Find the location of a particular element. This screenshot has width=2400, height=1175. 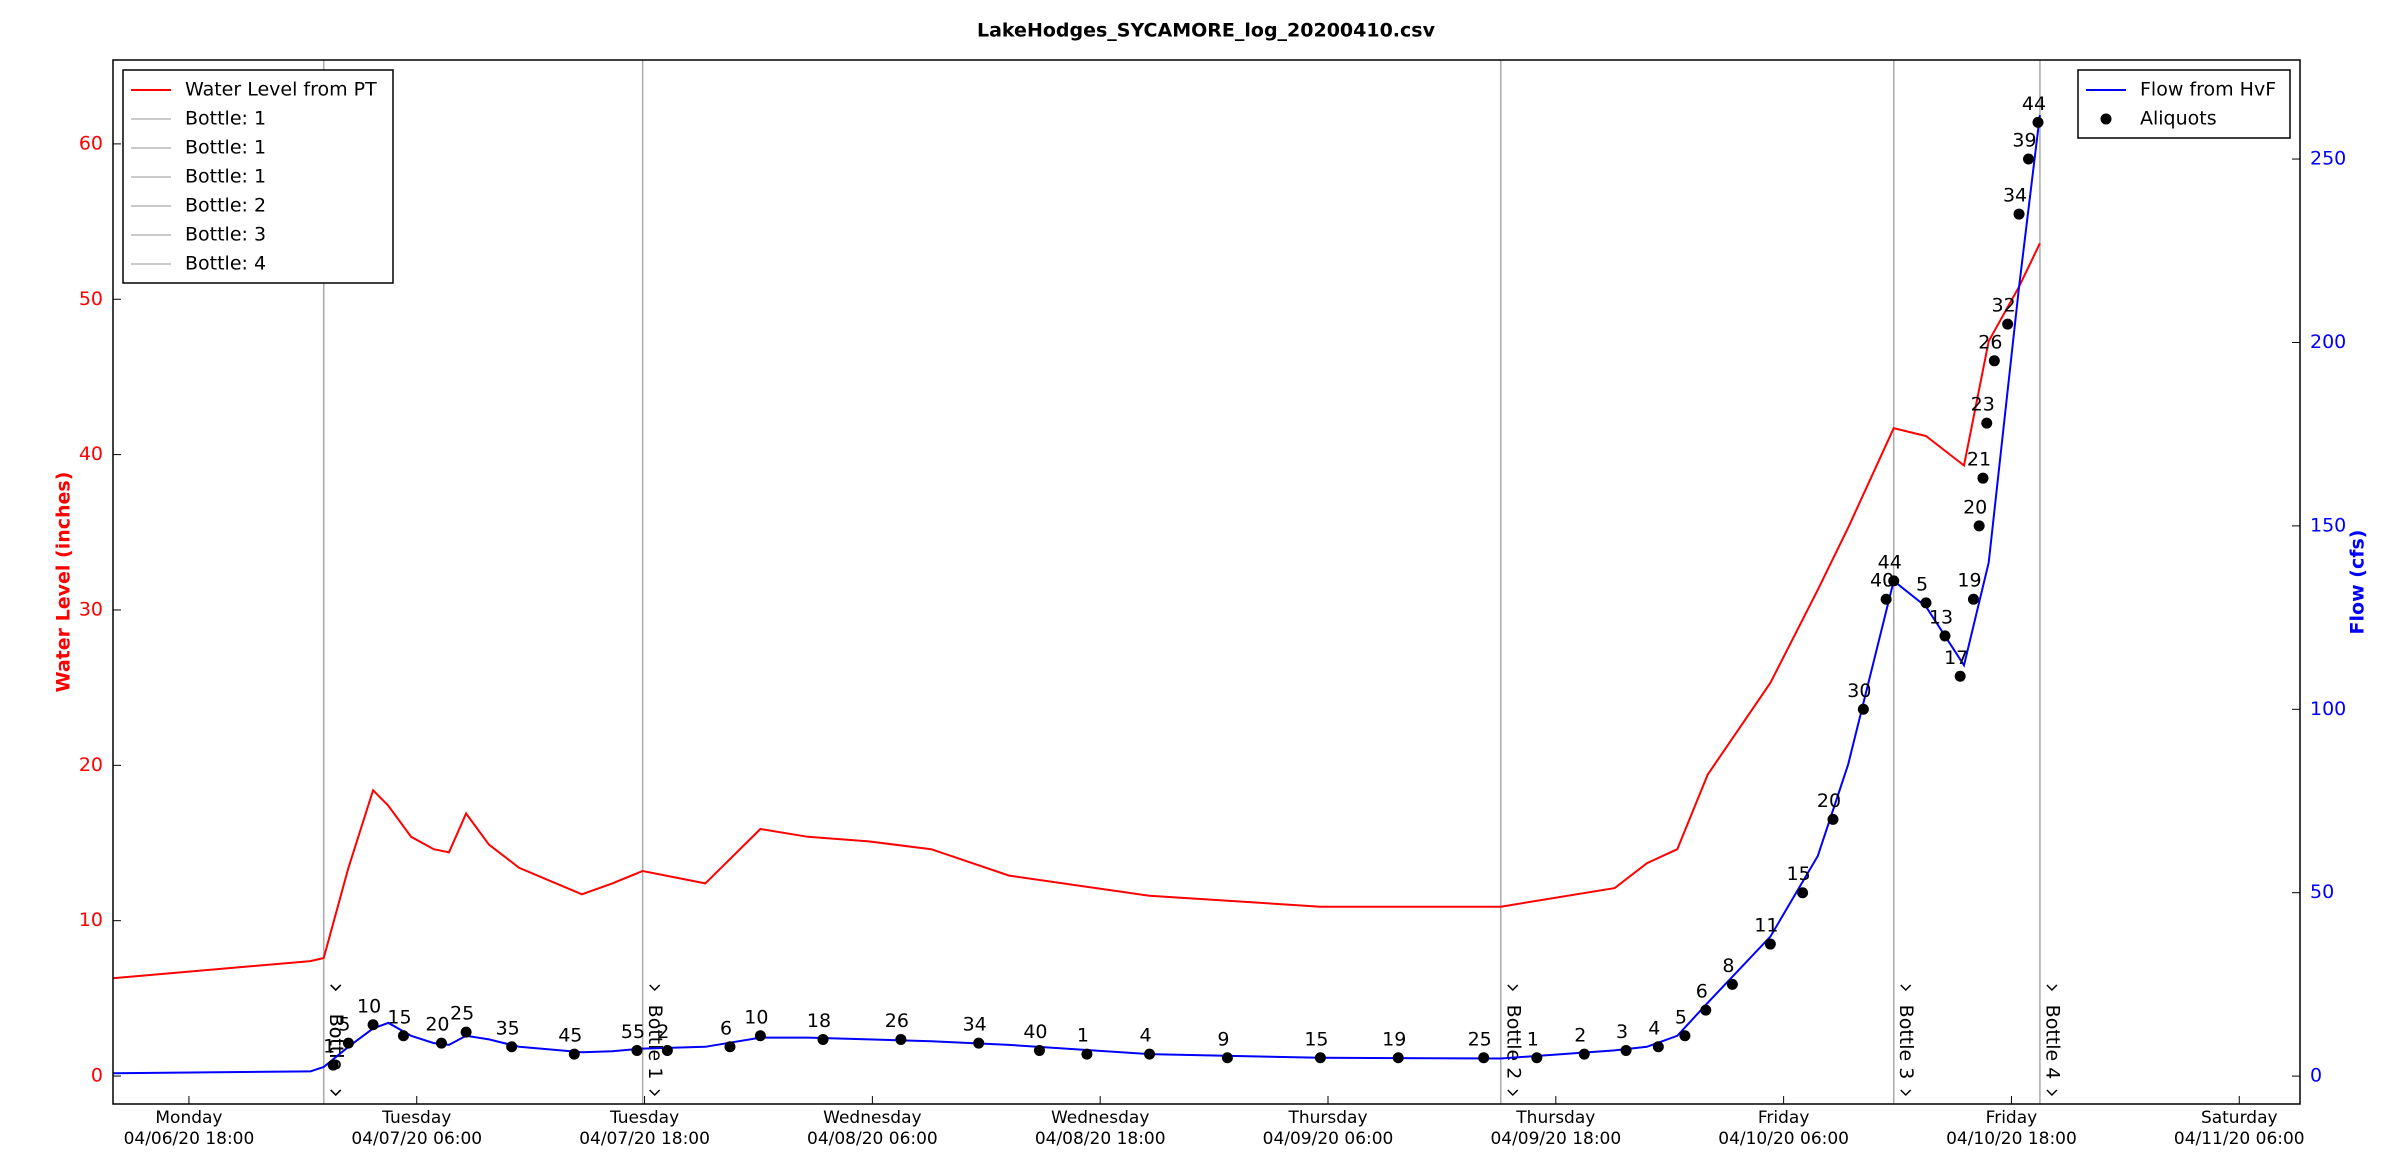

aliquot-label: 35 is located at coordinates (508, 1028).